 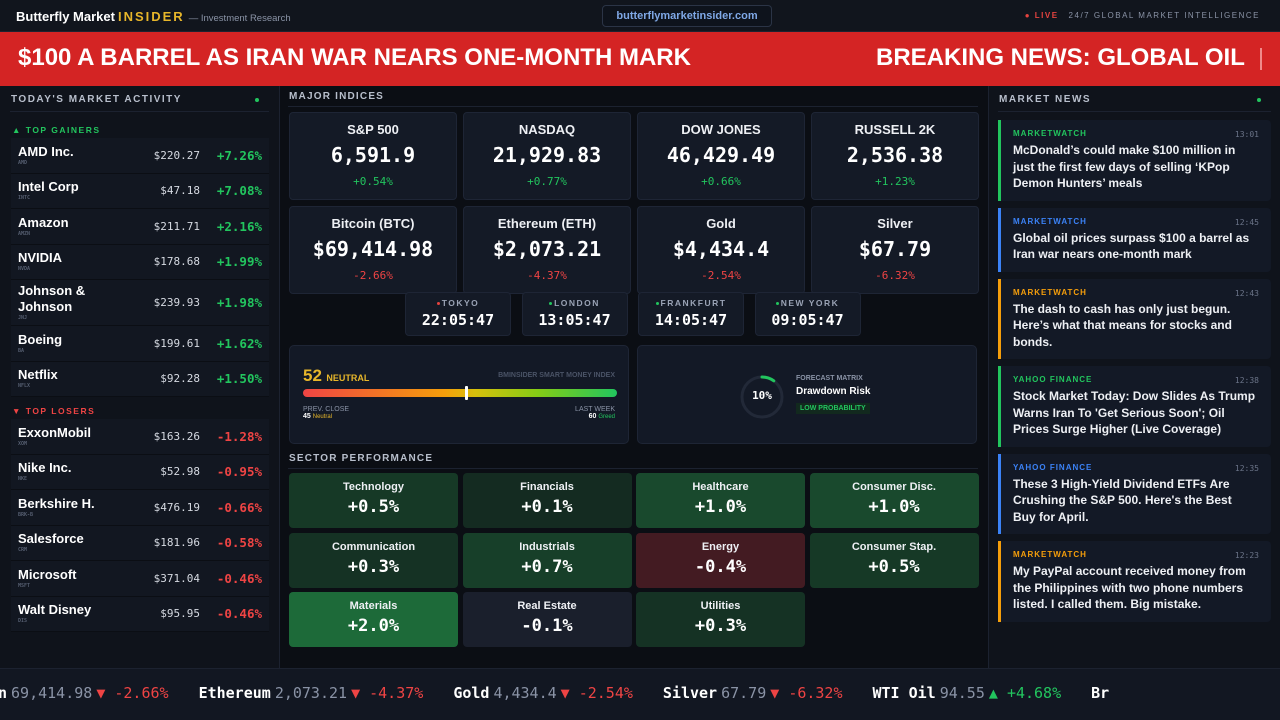 I want to click on sector-tile: Consumer Stap. +0.5%, so click(x=894, y=560).